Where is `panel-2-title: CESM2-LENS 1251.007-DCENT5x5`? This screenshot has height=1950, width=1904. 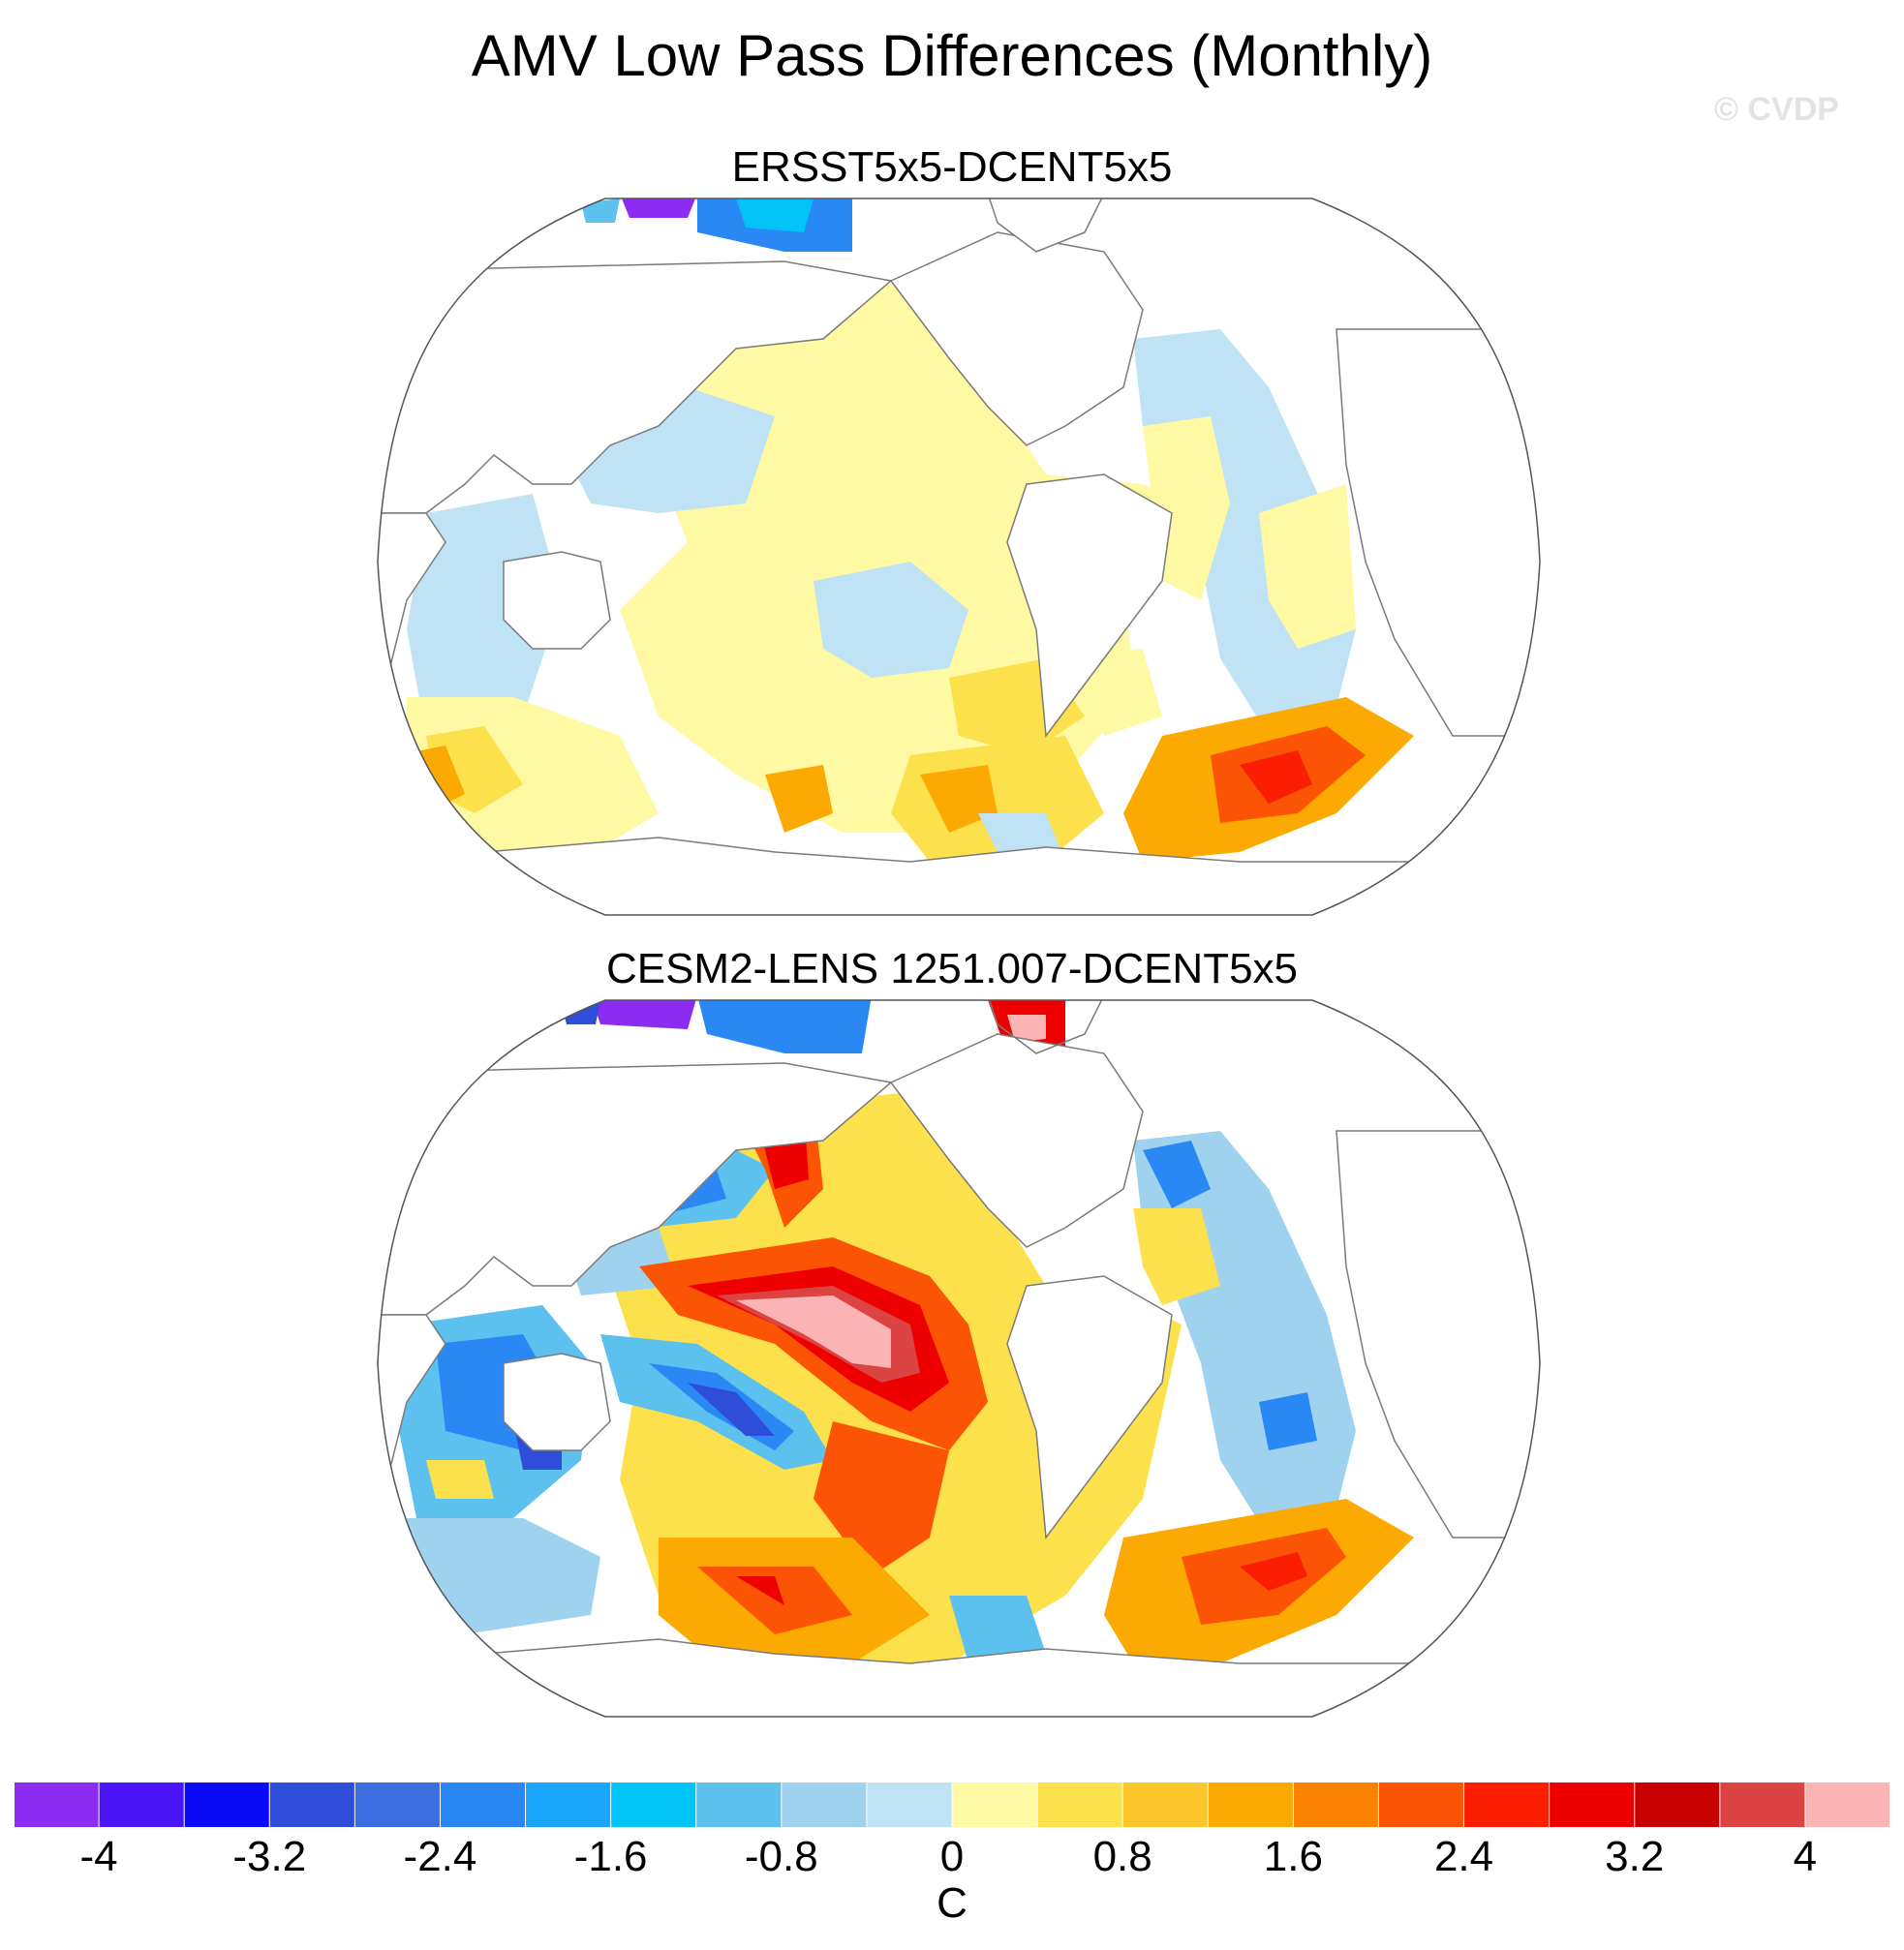
panel-2-title: CESM2-LENS 1251.007-DCENT5x5 is located at coordinates (952, 968).